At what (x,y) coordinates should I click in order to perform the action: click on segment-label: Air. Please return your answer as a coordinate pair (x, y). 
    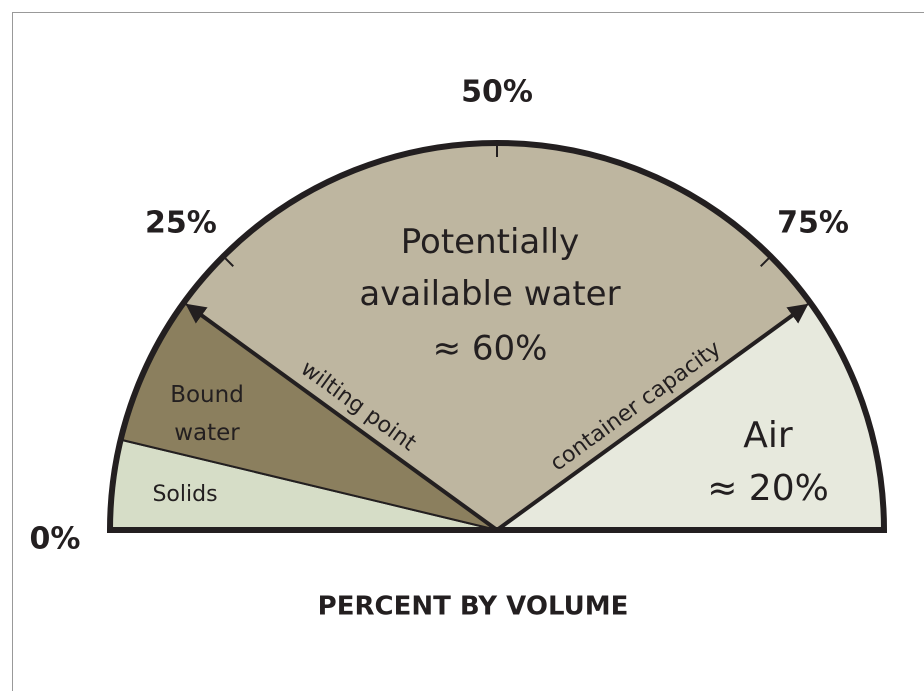
    Looking at the image, I should click on (768, 435).